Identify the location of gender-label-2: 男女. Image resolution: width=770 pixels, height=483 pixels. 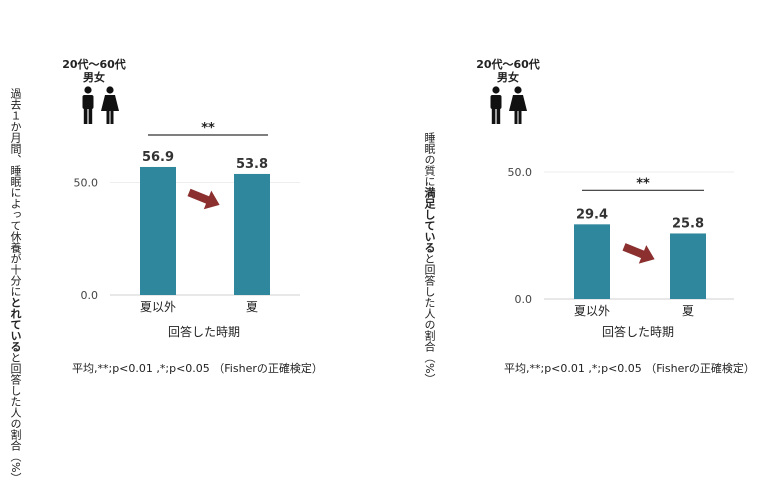
(508, 77).